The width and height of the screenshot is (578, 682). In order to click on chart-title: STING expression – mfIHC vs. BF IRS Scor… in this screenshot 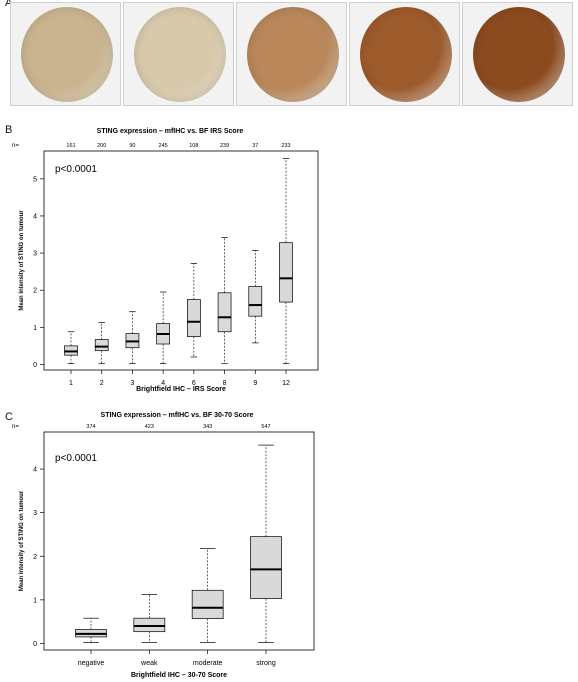, I will do `click(170, 131)`.